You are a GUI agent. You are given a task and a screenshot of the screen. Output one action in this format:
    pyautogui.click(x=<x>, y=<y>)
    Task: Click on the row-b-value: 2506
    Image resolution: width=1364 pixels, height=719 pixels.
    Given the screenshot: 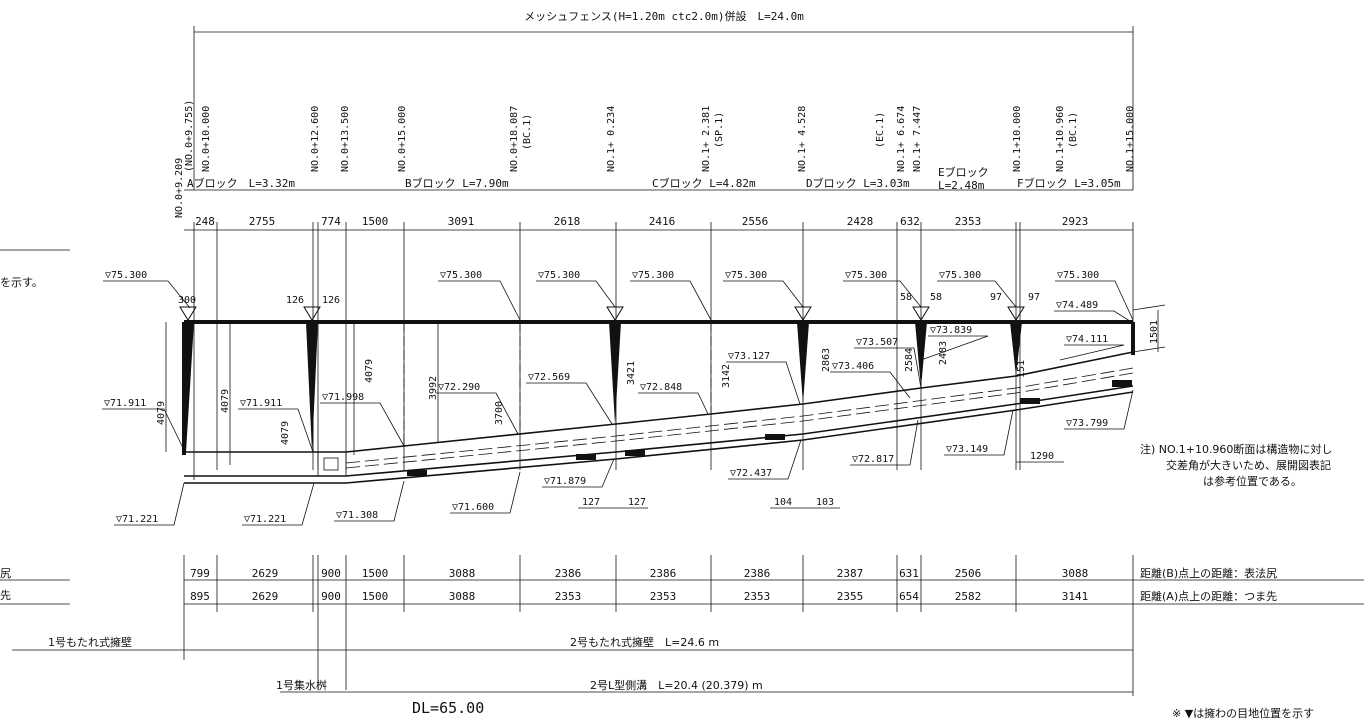 What is the action you would take?
    pyautogui.click(x=968, y=573)
    